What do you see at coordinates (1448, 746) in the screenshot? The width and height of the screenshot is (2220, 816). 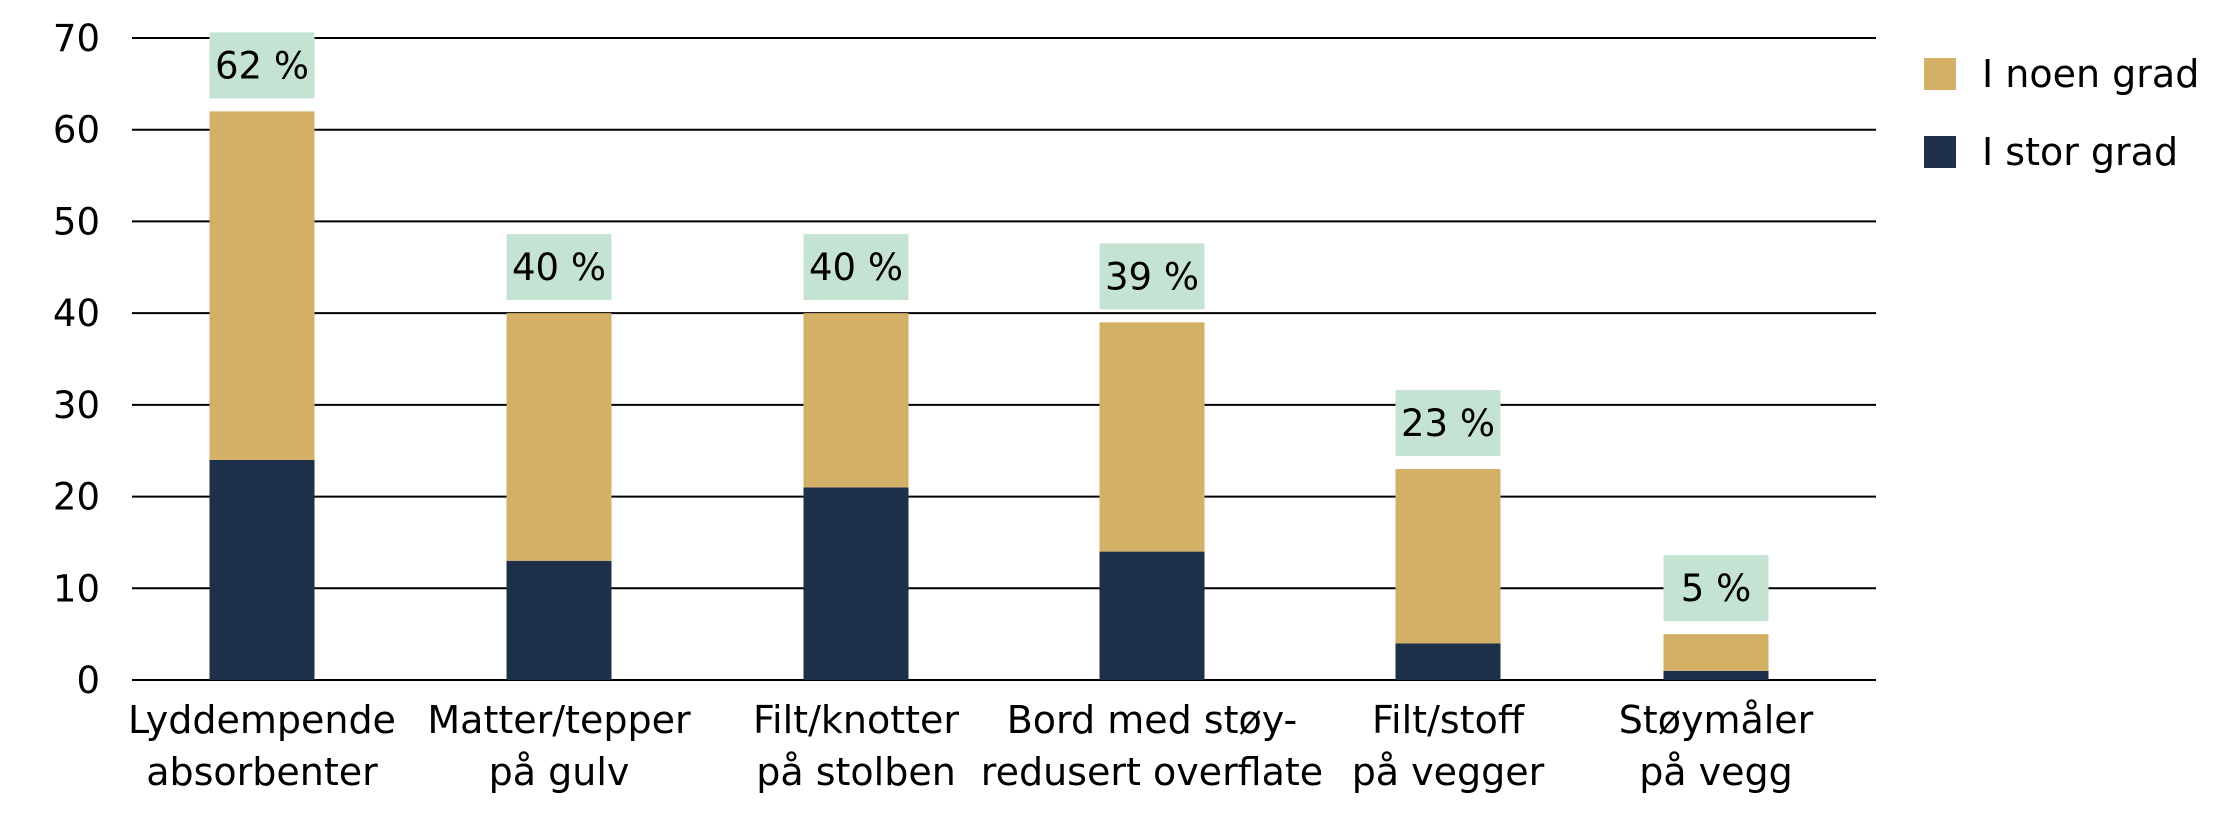 I see `x-category-label: Filt/stoff på vegger` at bounding box center [1448, 746].